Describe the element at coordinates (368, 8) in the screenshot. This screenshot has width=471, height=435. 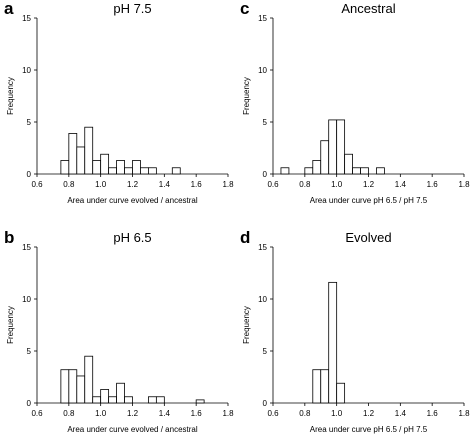
I see `panel-title: Ancestral` at that location.